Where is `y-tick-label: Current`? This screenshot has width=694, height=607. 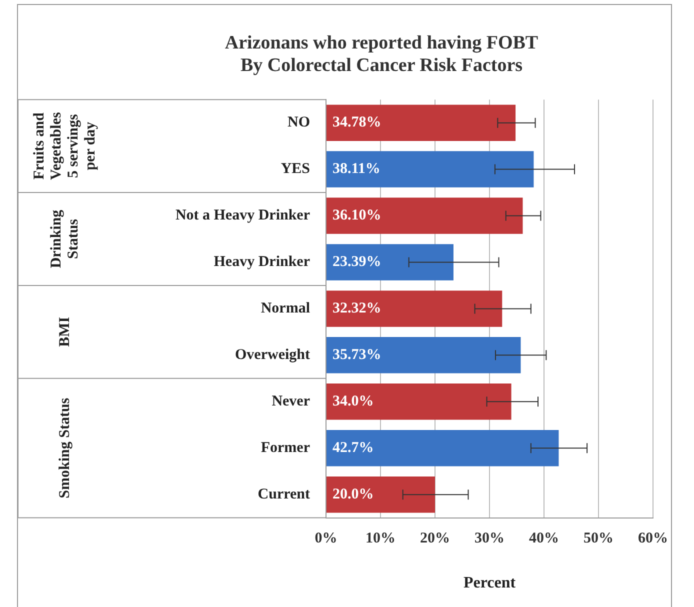
y-tick-label: Current is located at coordinates (284, 494).